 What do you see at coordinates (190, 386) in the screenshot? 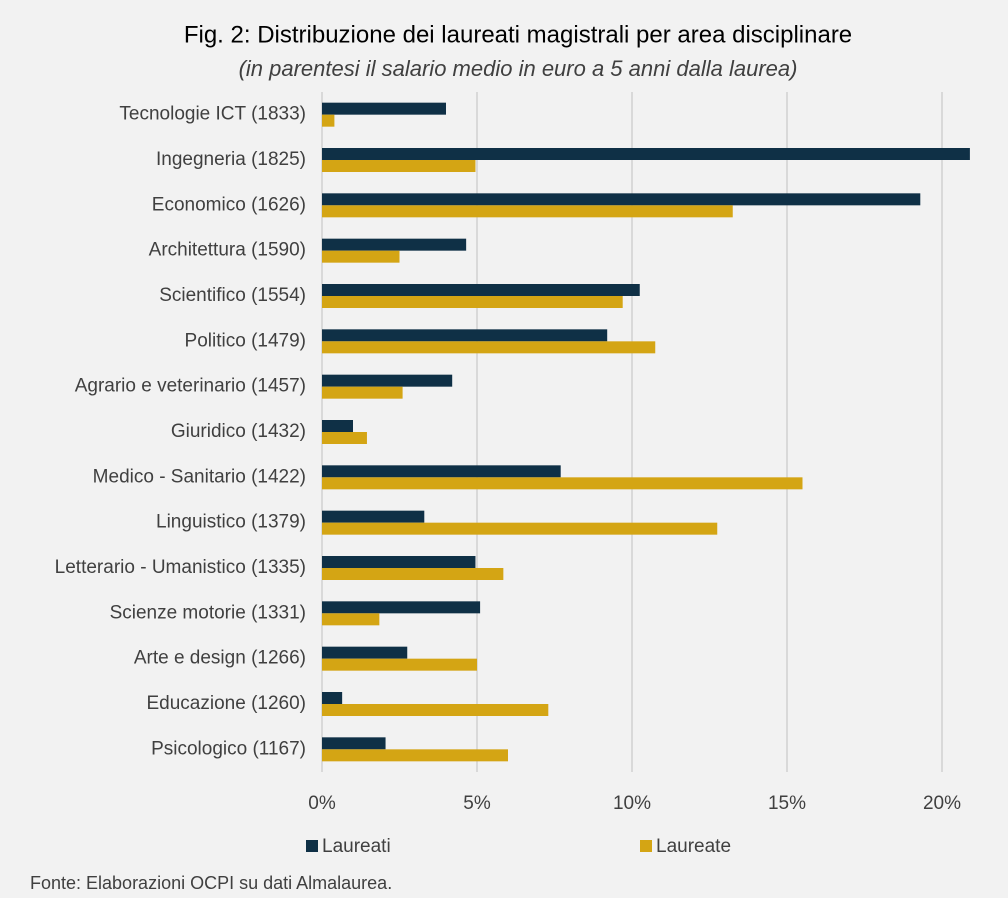
I see `y-tick-label: Agrario e veterinario (1457)` at bounding box center [190, 386].